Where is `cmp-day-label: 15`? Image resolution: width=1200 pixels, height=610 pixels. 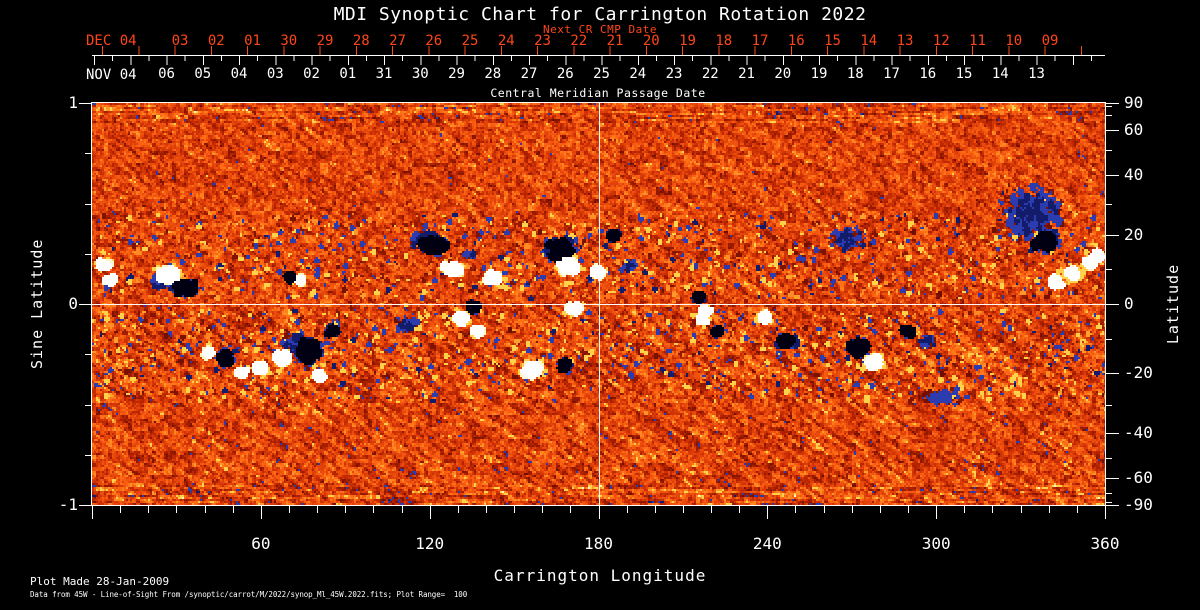 cmp-day-label: 15 is located at coordinates (964, 74).